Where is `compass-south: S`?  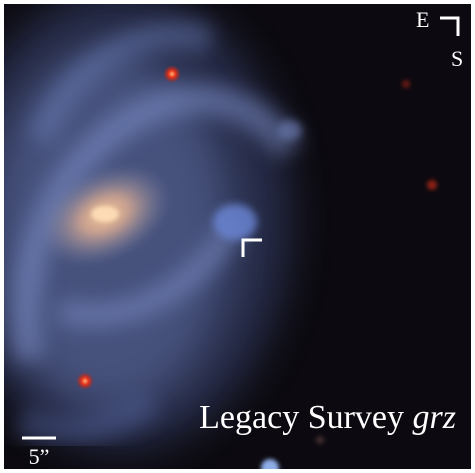
compass-south: S is located at coordinates (457, 58).